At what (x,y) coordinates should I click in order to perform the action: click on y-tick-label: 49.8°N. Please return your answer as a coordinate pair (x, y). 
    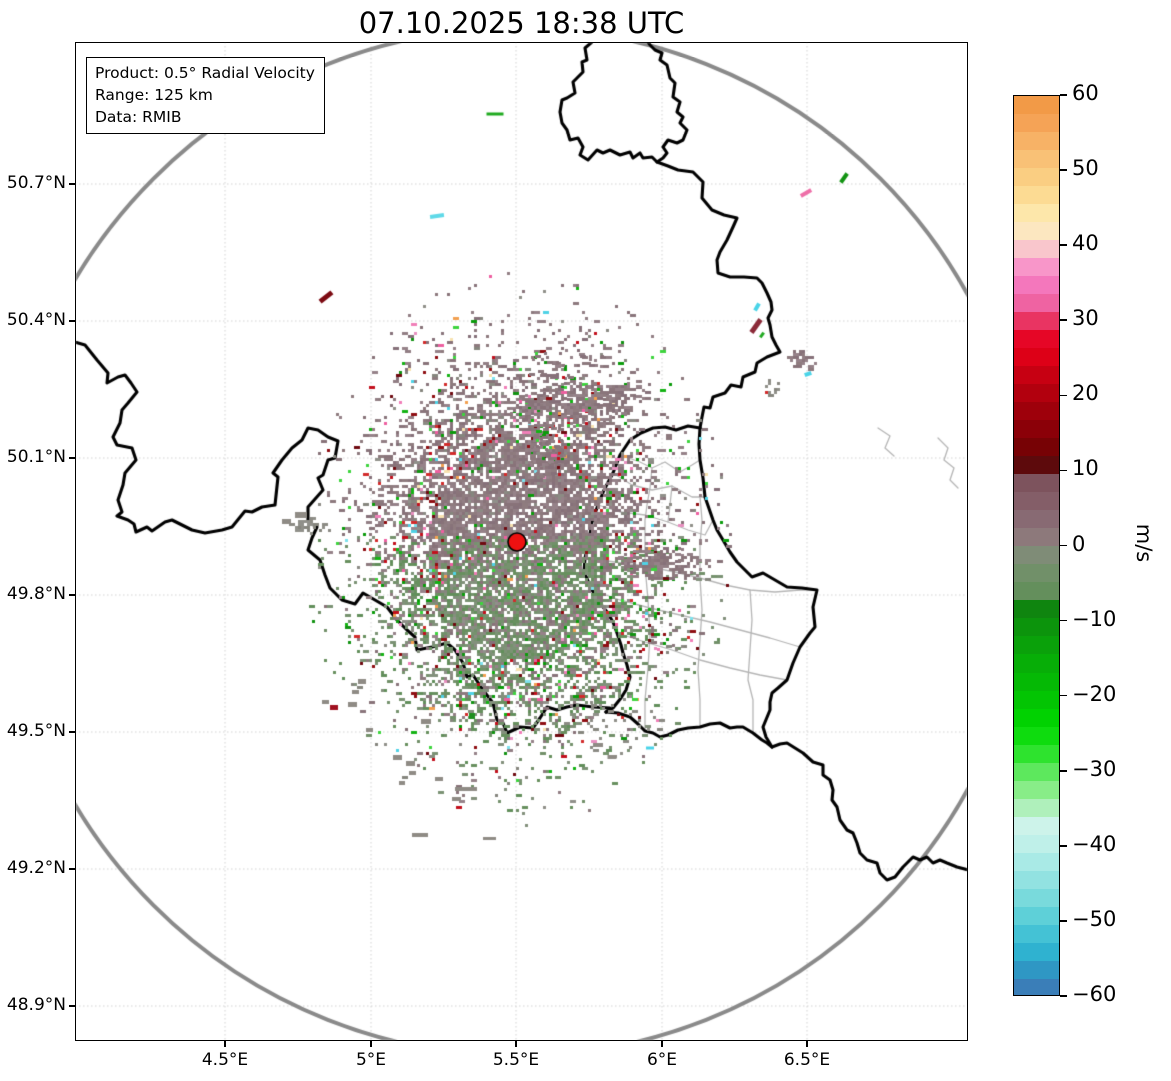
    Looking at the image, I should click on (36, 594).